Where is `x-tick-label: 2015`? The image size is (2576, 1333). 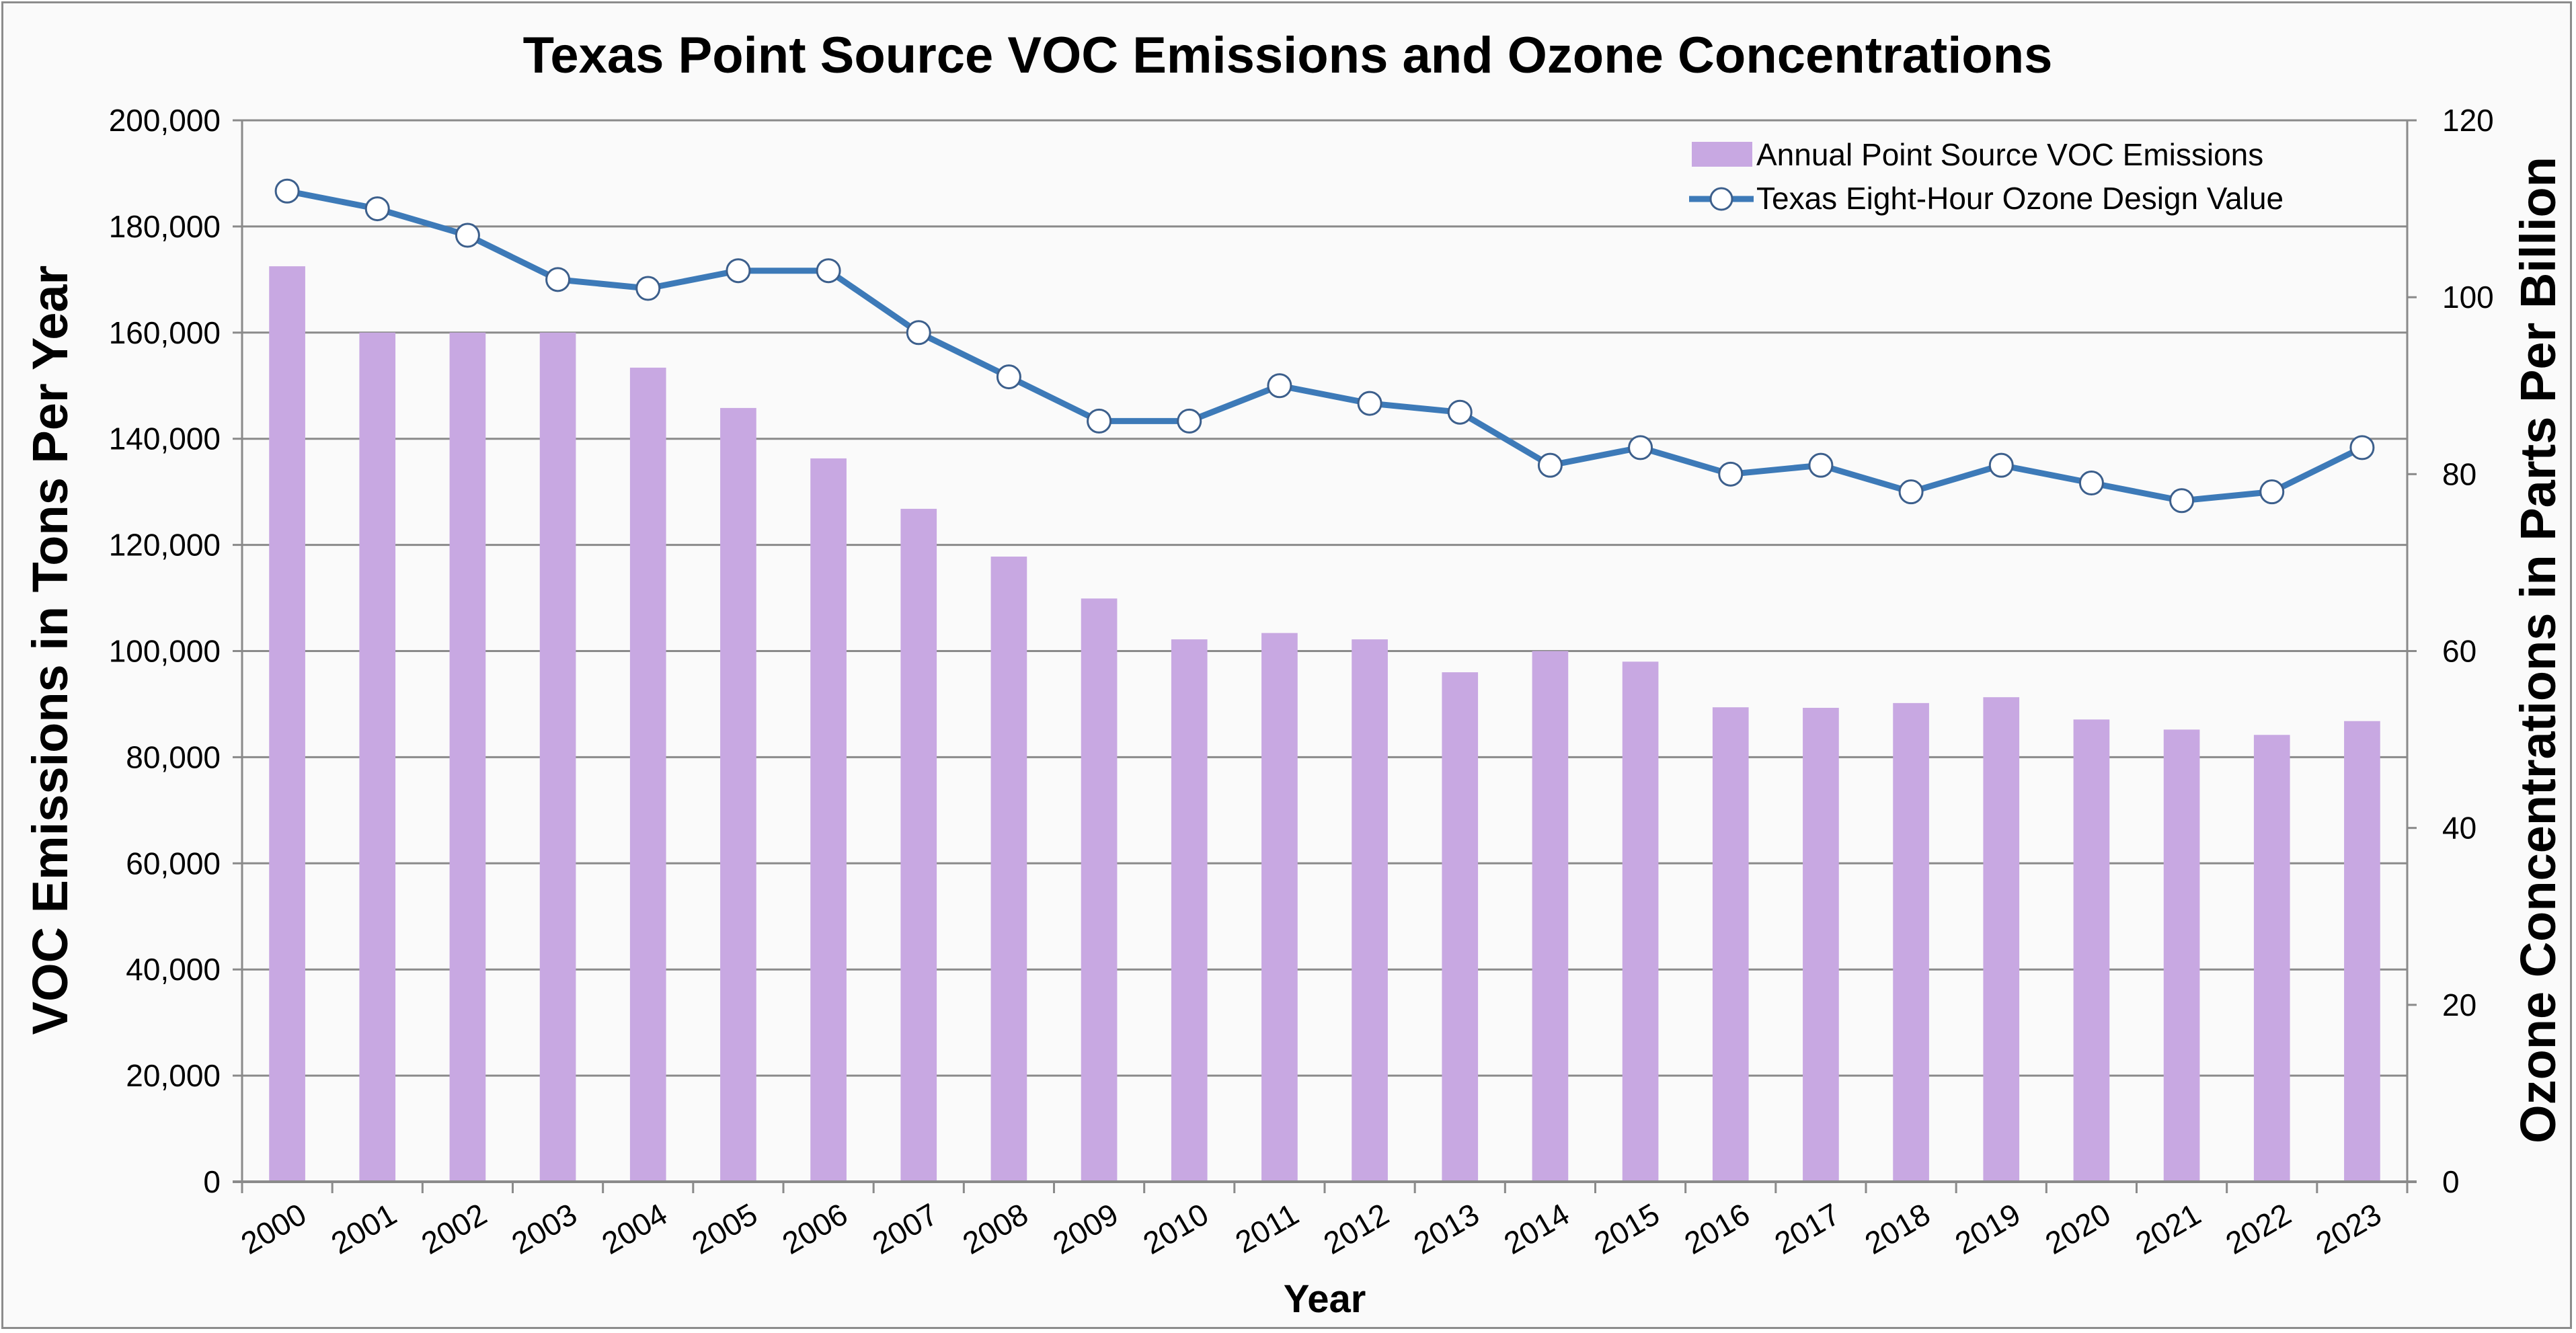 x-tick-label: 2015 is located at coordinates (1627, 1229).